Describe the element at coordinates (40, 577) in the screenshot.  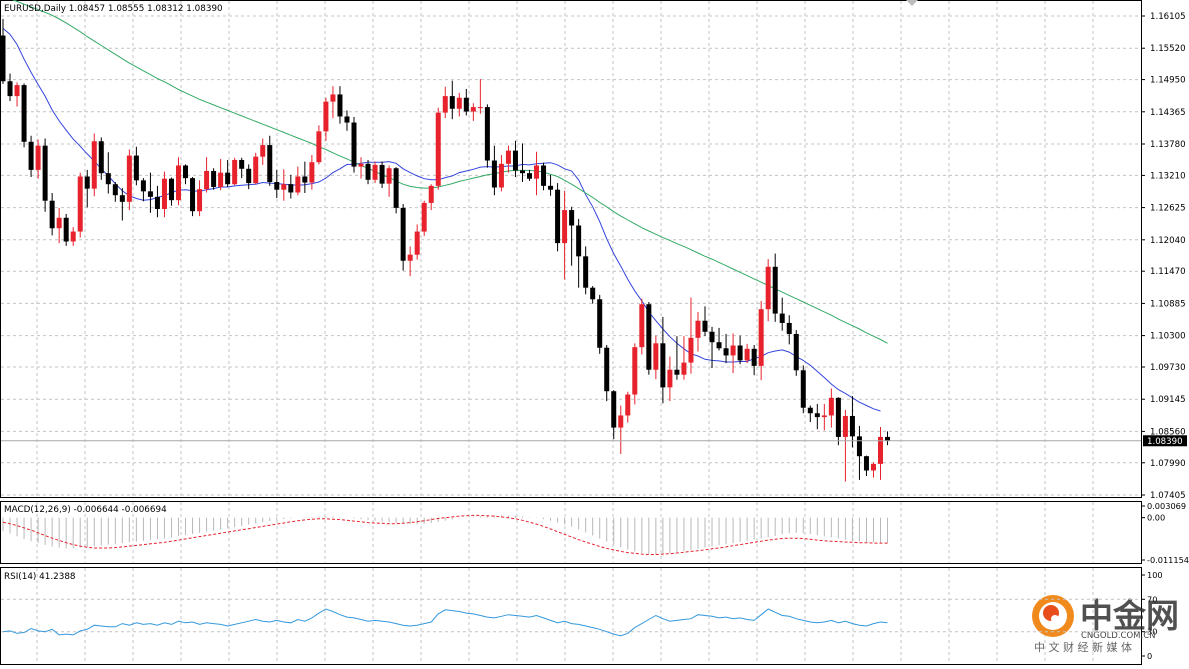
I see `rsi-header: RSI(14) 41.2388` at that location.